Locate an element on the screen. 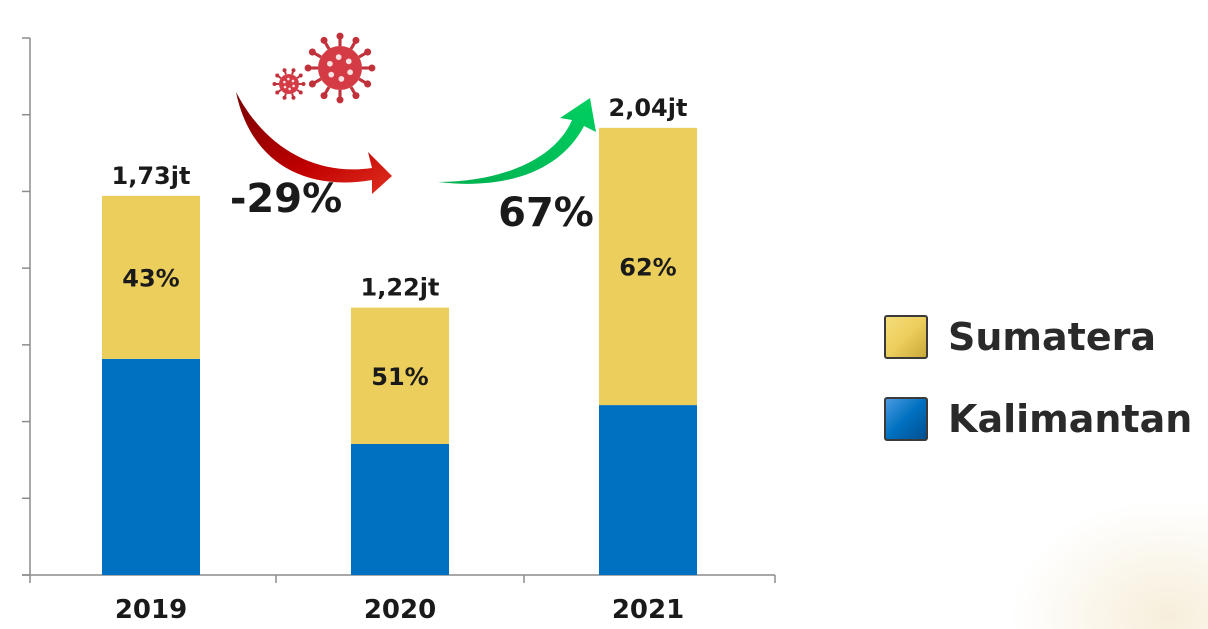 This screenshot has height=629, width=1208. legend-item-kalimantan: Kalimantan is located at coordinates (1038, 419).